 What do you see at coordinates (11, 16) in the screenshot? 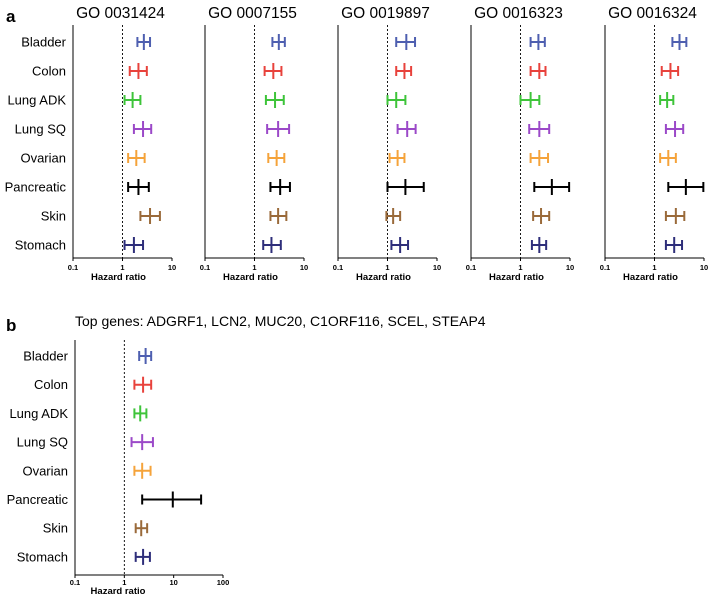
I see `panel-a-letter: a` at bounding box center [11, 16].